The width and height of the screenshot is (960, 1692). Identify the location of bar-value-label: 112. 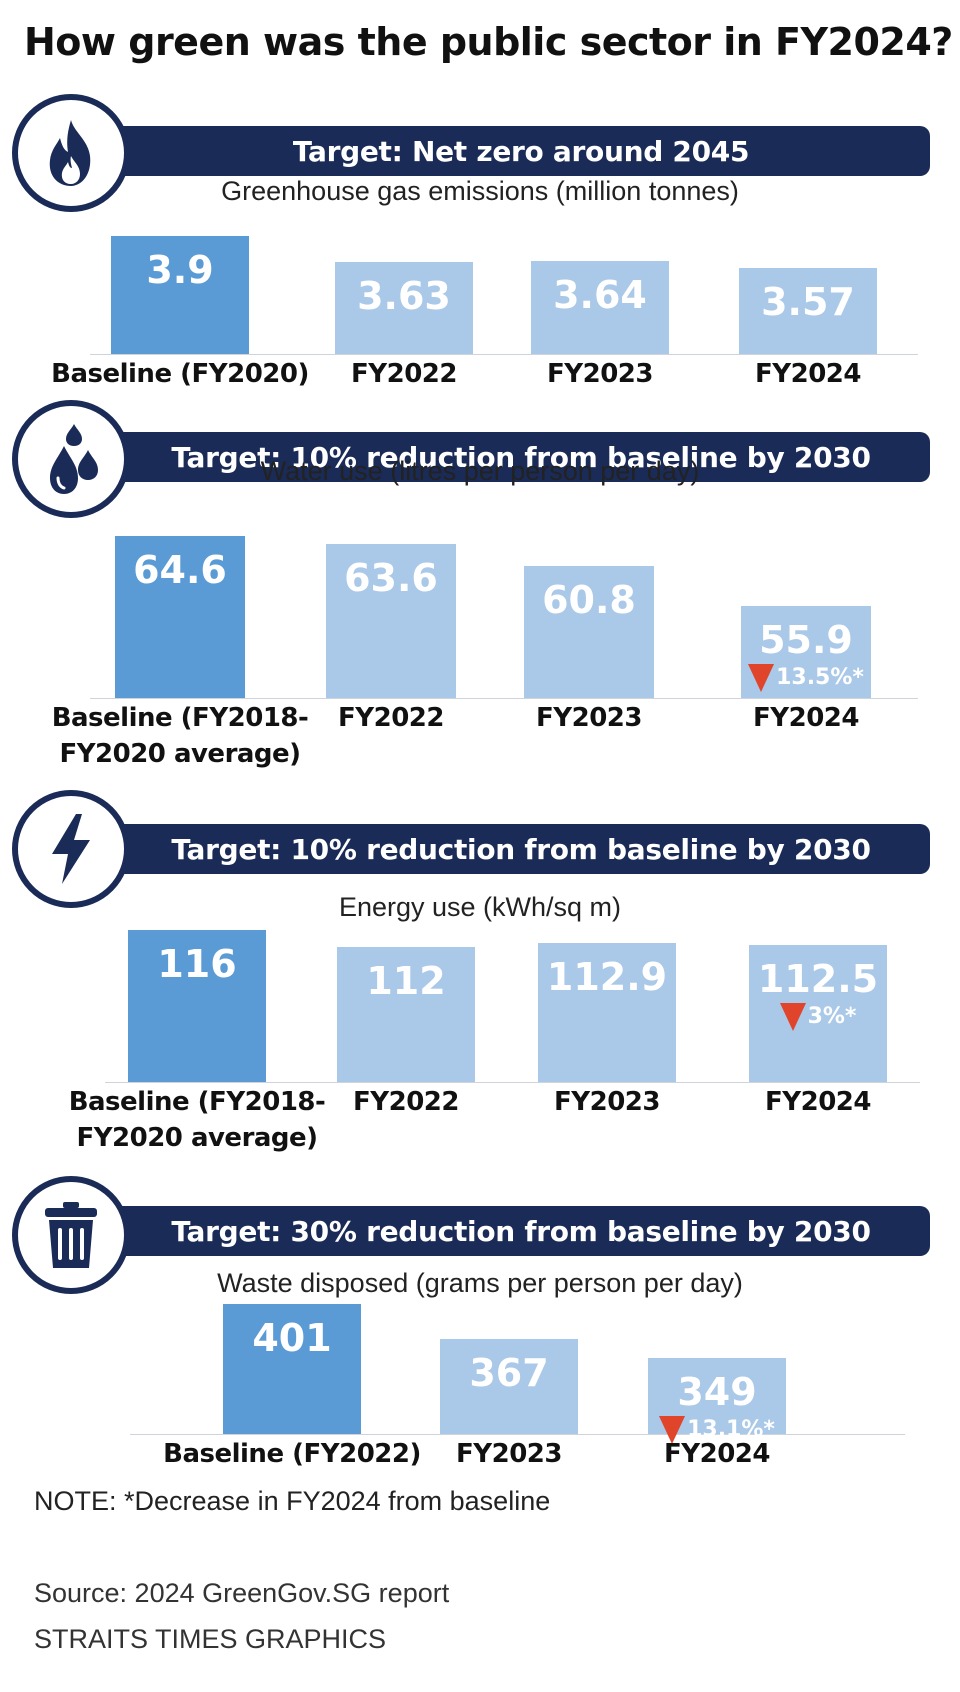
(406, 980).